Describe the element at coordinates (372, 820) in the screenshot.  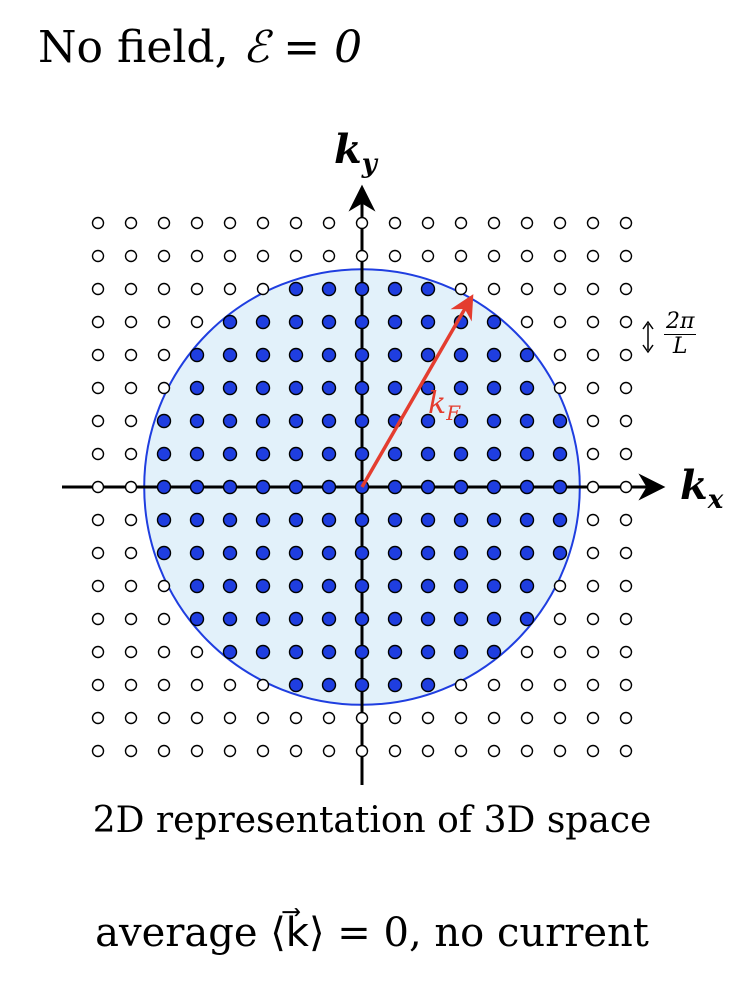
I see `caption-representation: 2D representation of 3D space` at that location.